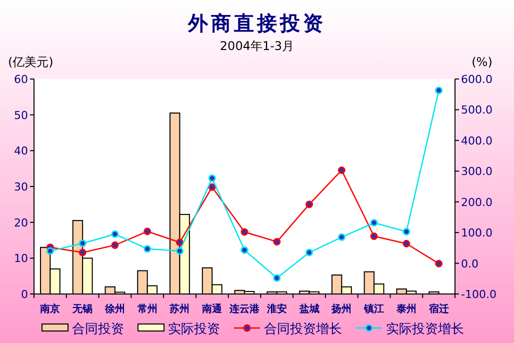  What do you see at coordinates (373, 309) in the screenshot?
I see `x-tick-label: 镇江` at bounding box center [373, 309].